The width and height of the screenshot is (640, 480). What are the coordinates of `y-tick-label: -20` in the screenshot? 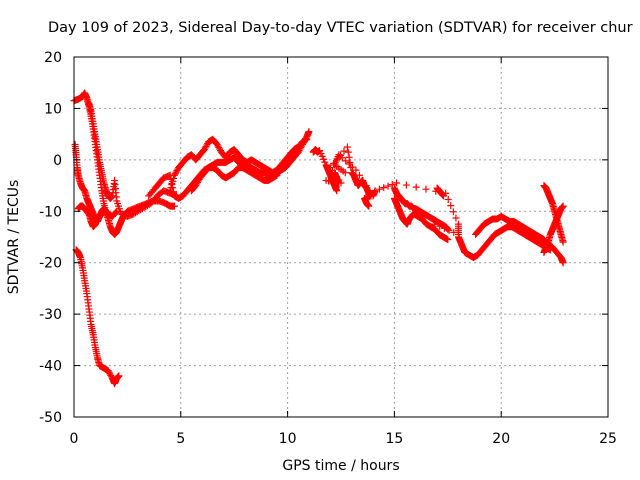 It's located at (50, 264).